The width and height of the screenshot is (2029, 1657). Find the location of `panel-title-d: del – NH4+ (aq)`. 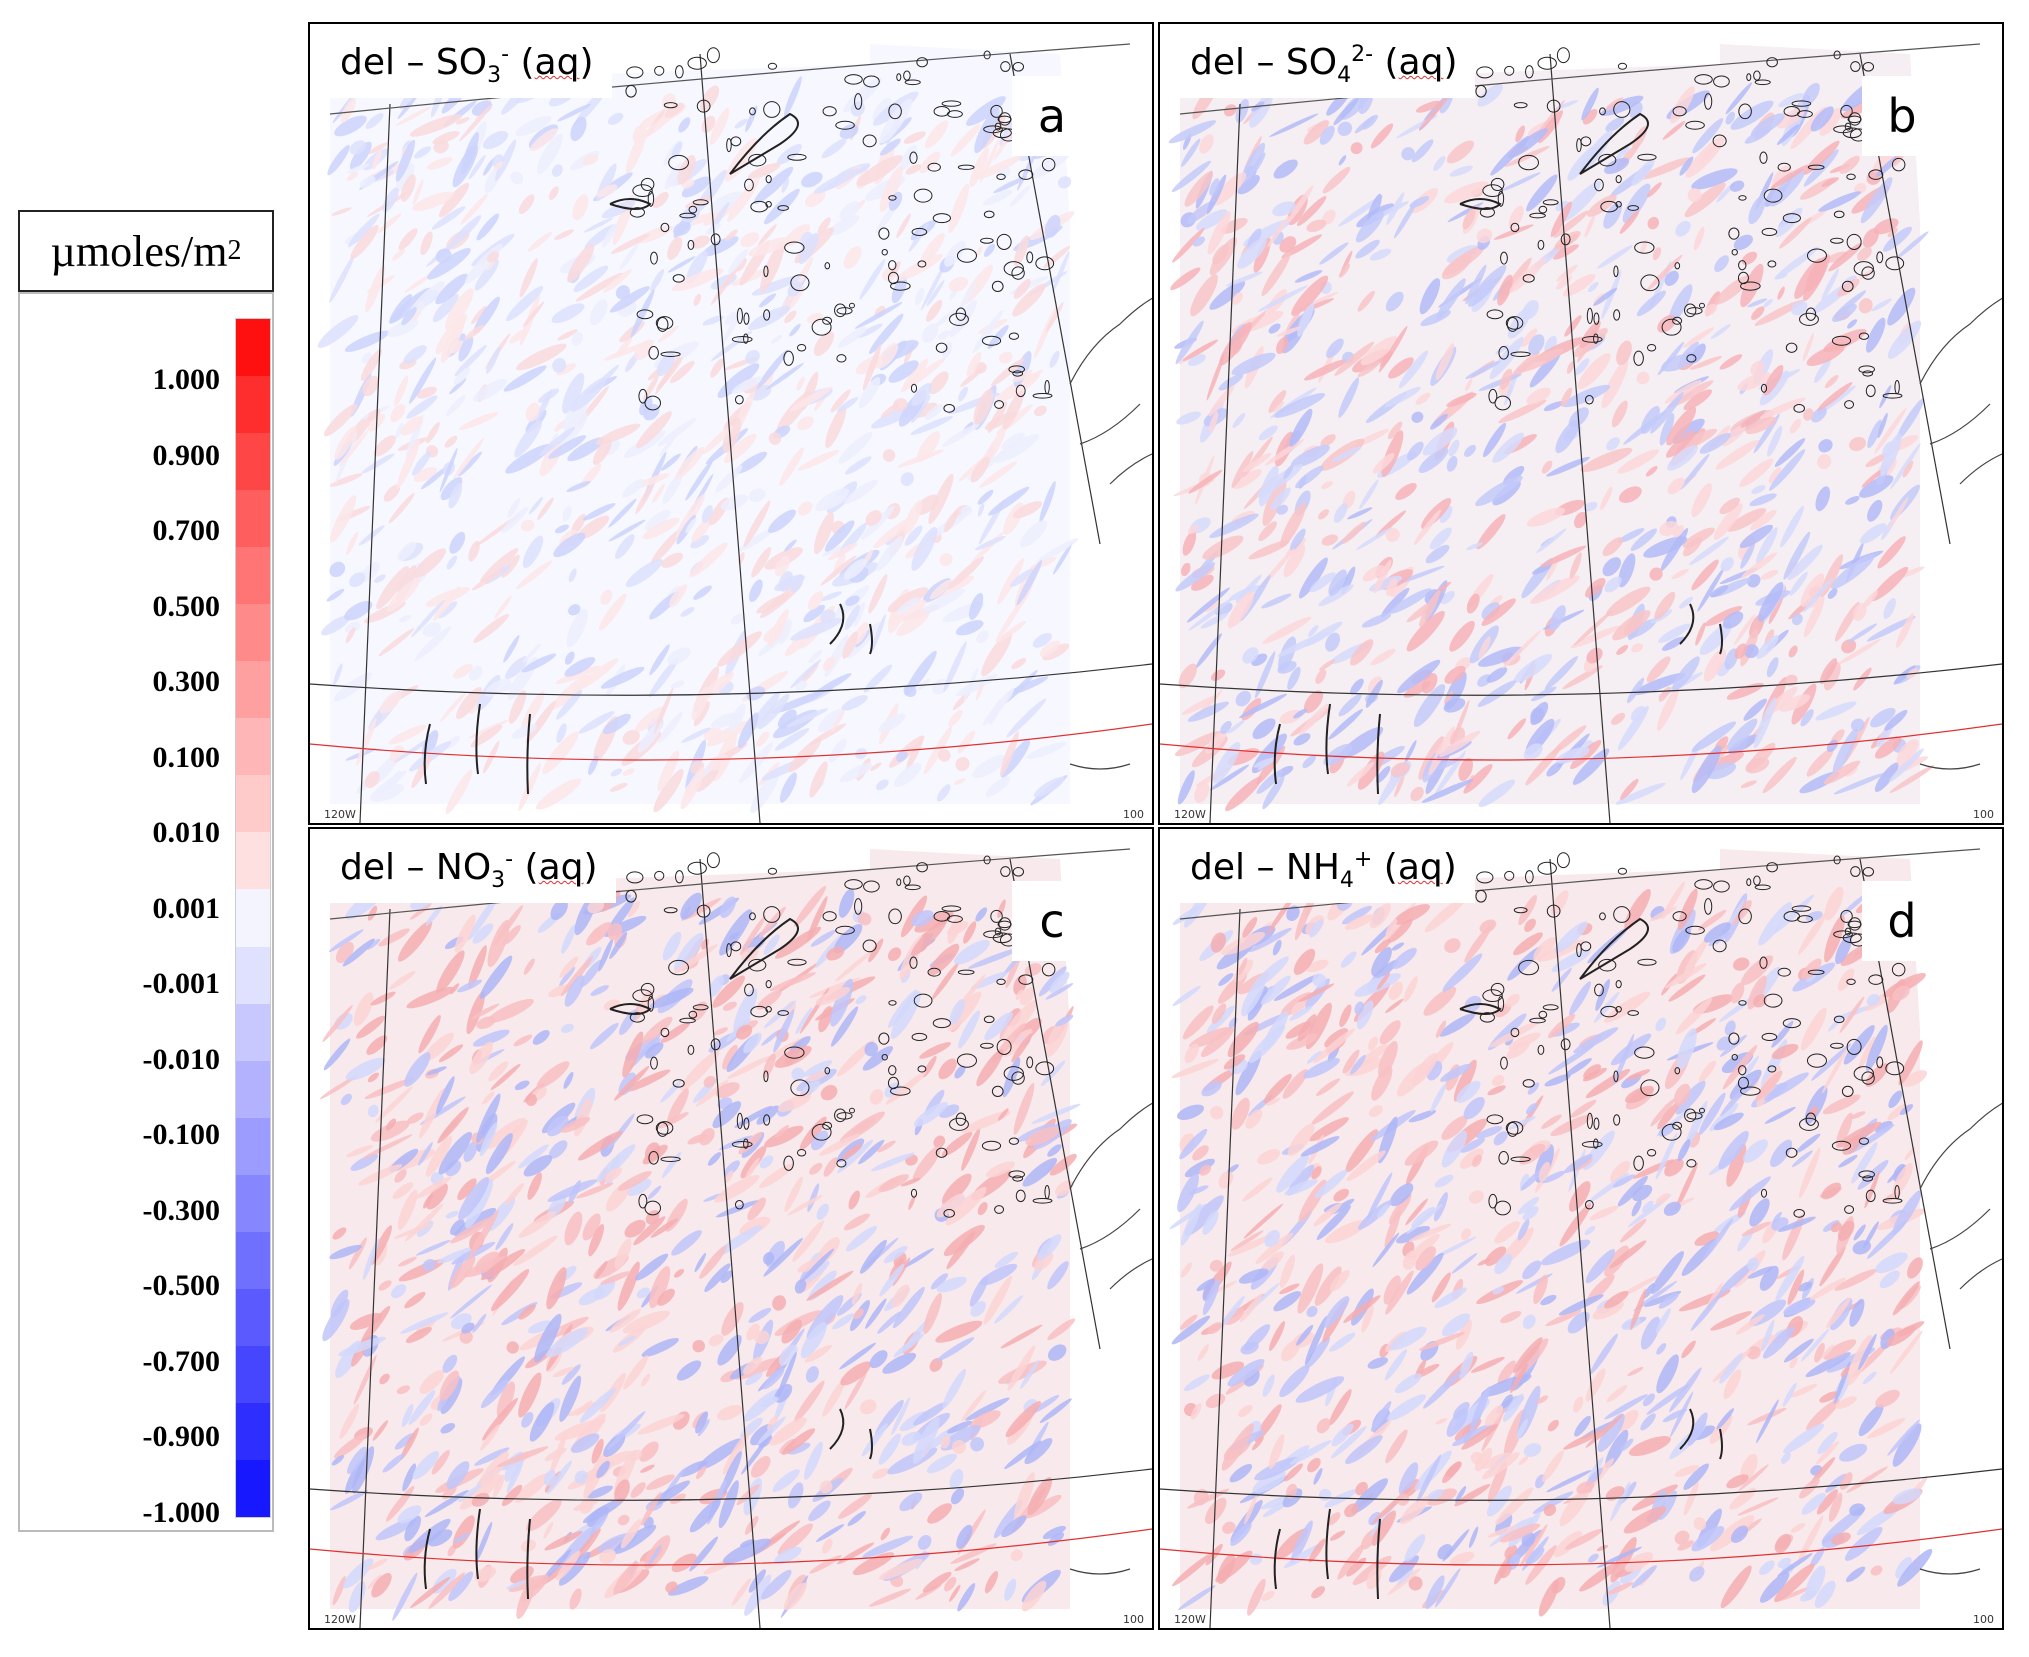

panel-title-d: del – NH4+ (aq) is located at coordinates (1321, 870).